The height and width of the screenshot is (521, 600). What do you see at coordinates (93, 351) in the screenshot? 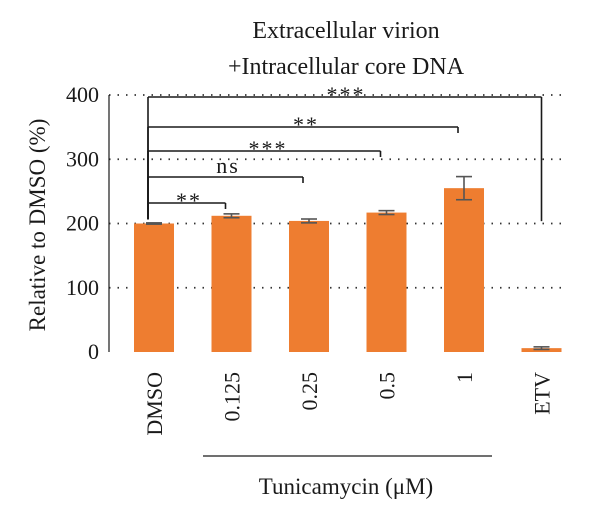
I see `y-tick-label: 0` at bounding box center [93, 351].